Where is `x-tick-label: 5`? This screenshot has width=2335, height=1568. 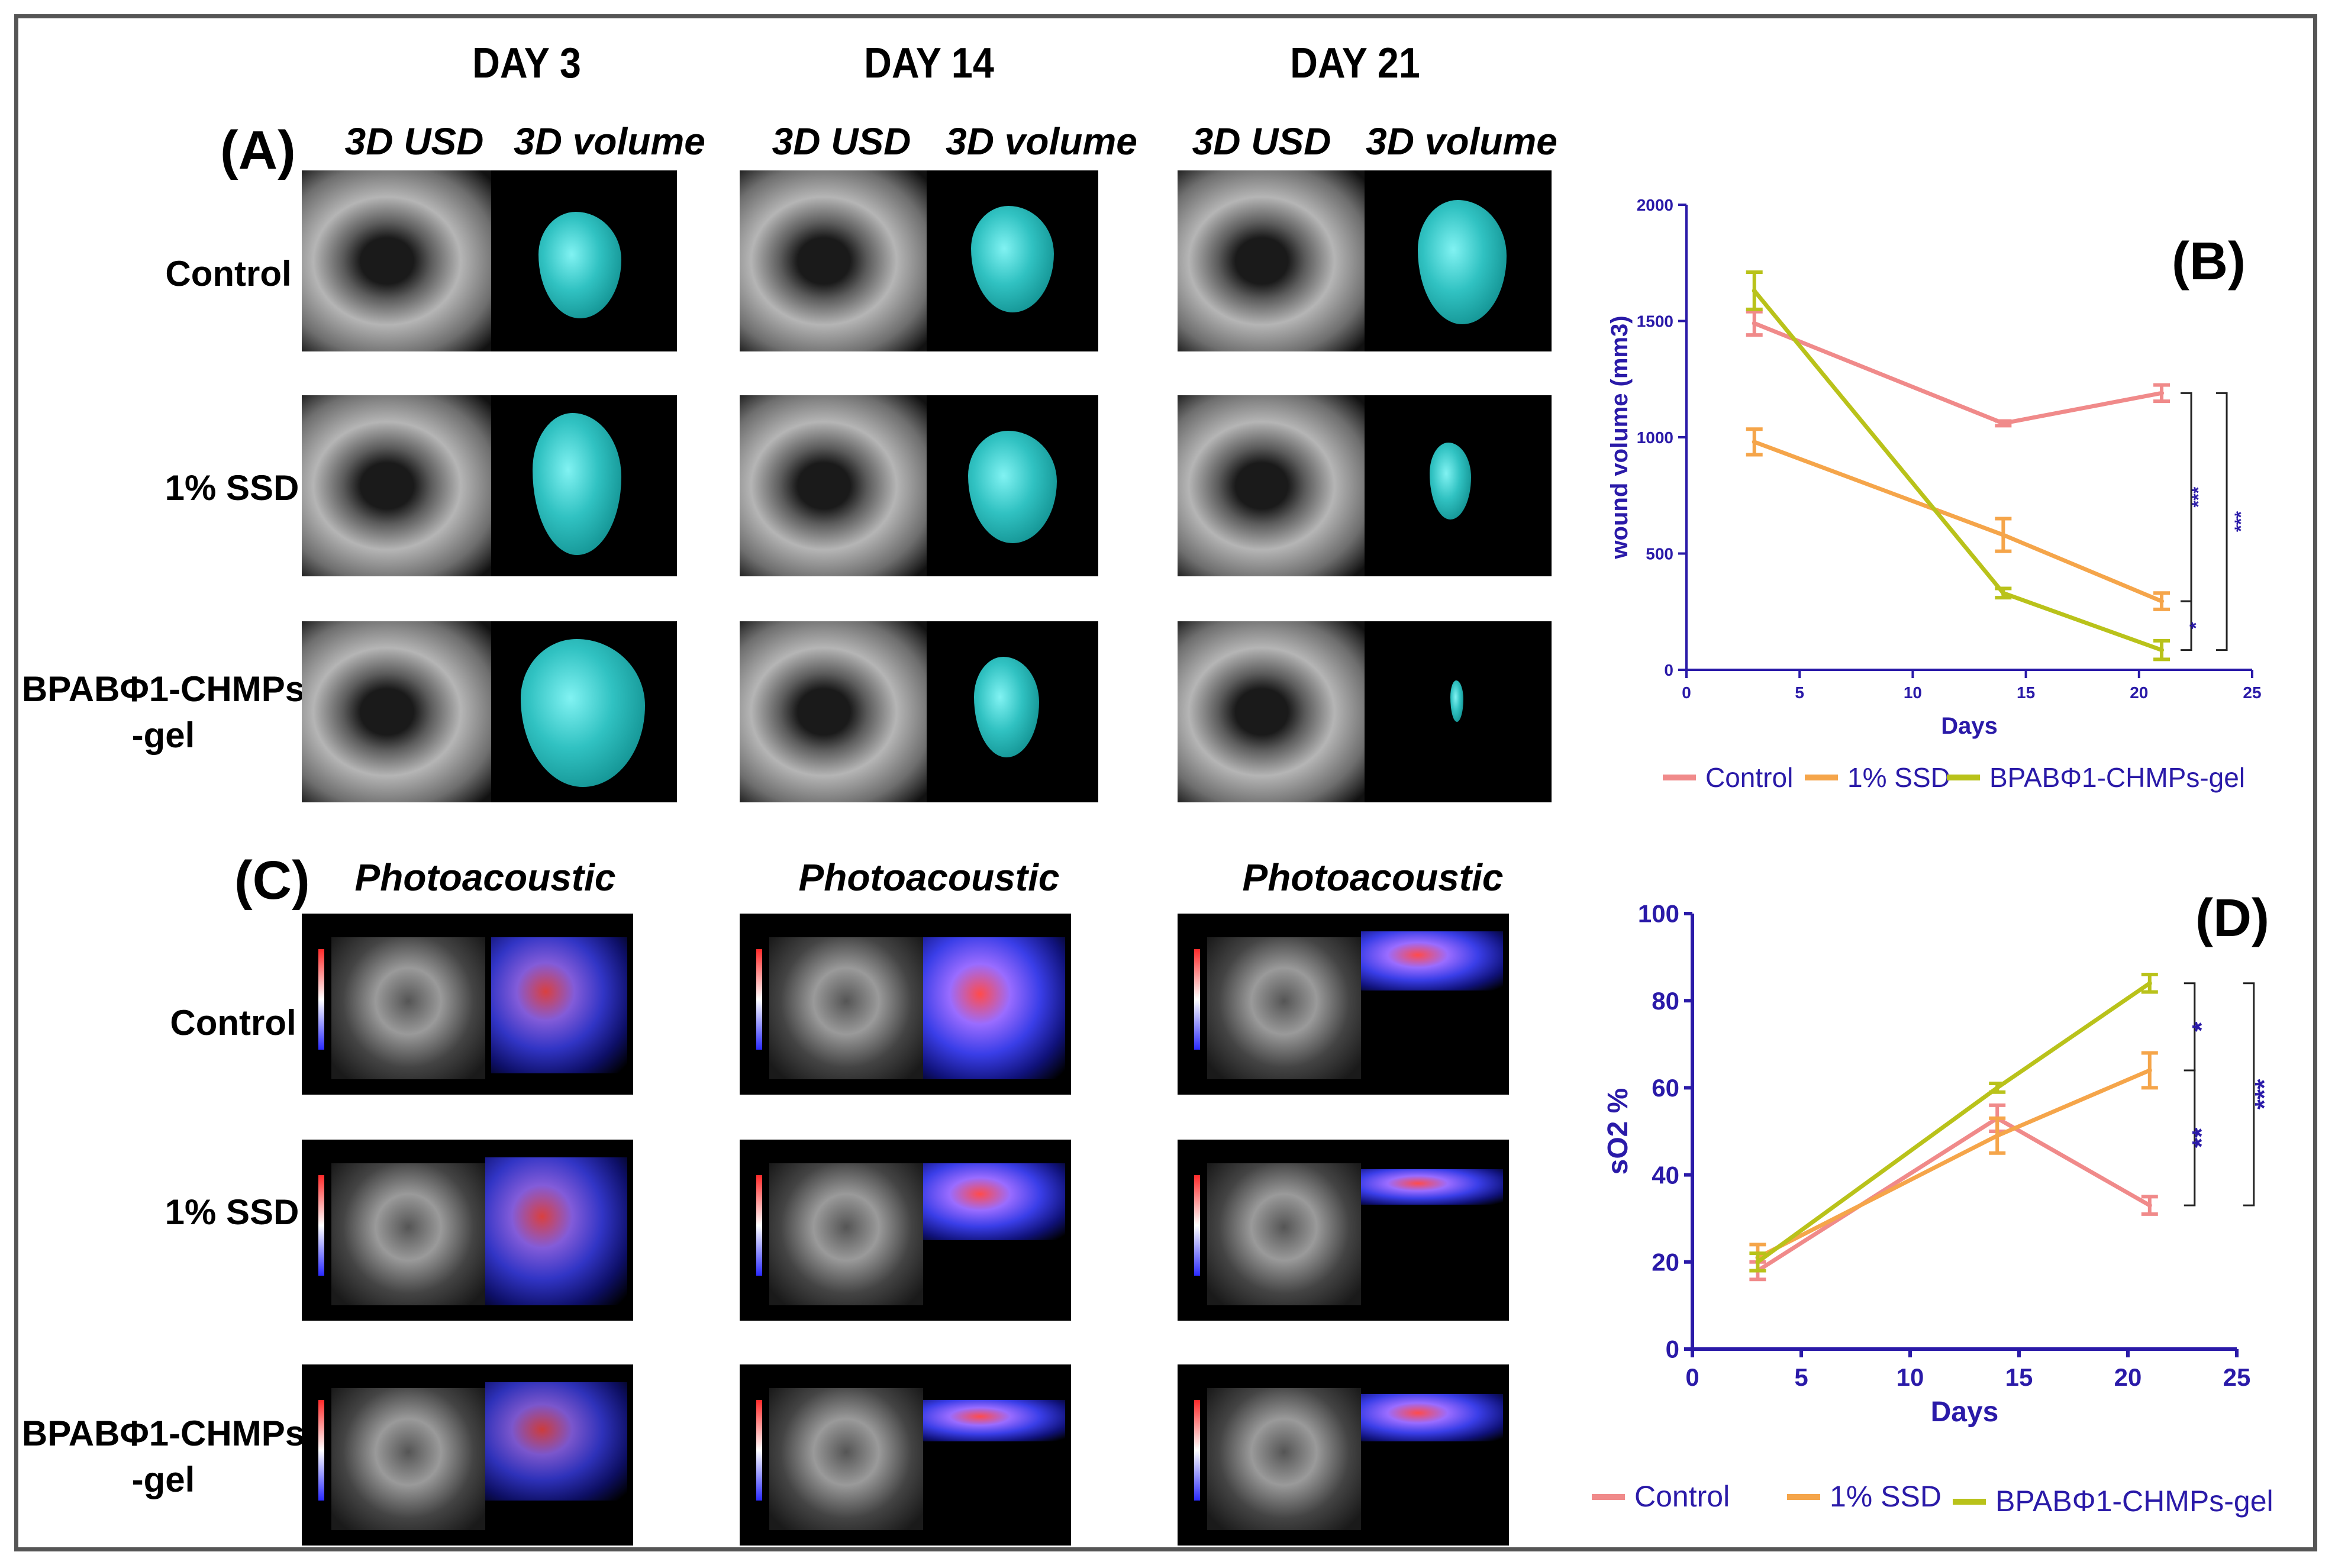 x-tick-label: 5 is located at coordinates (1801, 1377).